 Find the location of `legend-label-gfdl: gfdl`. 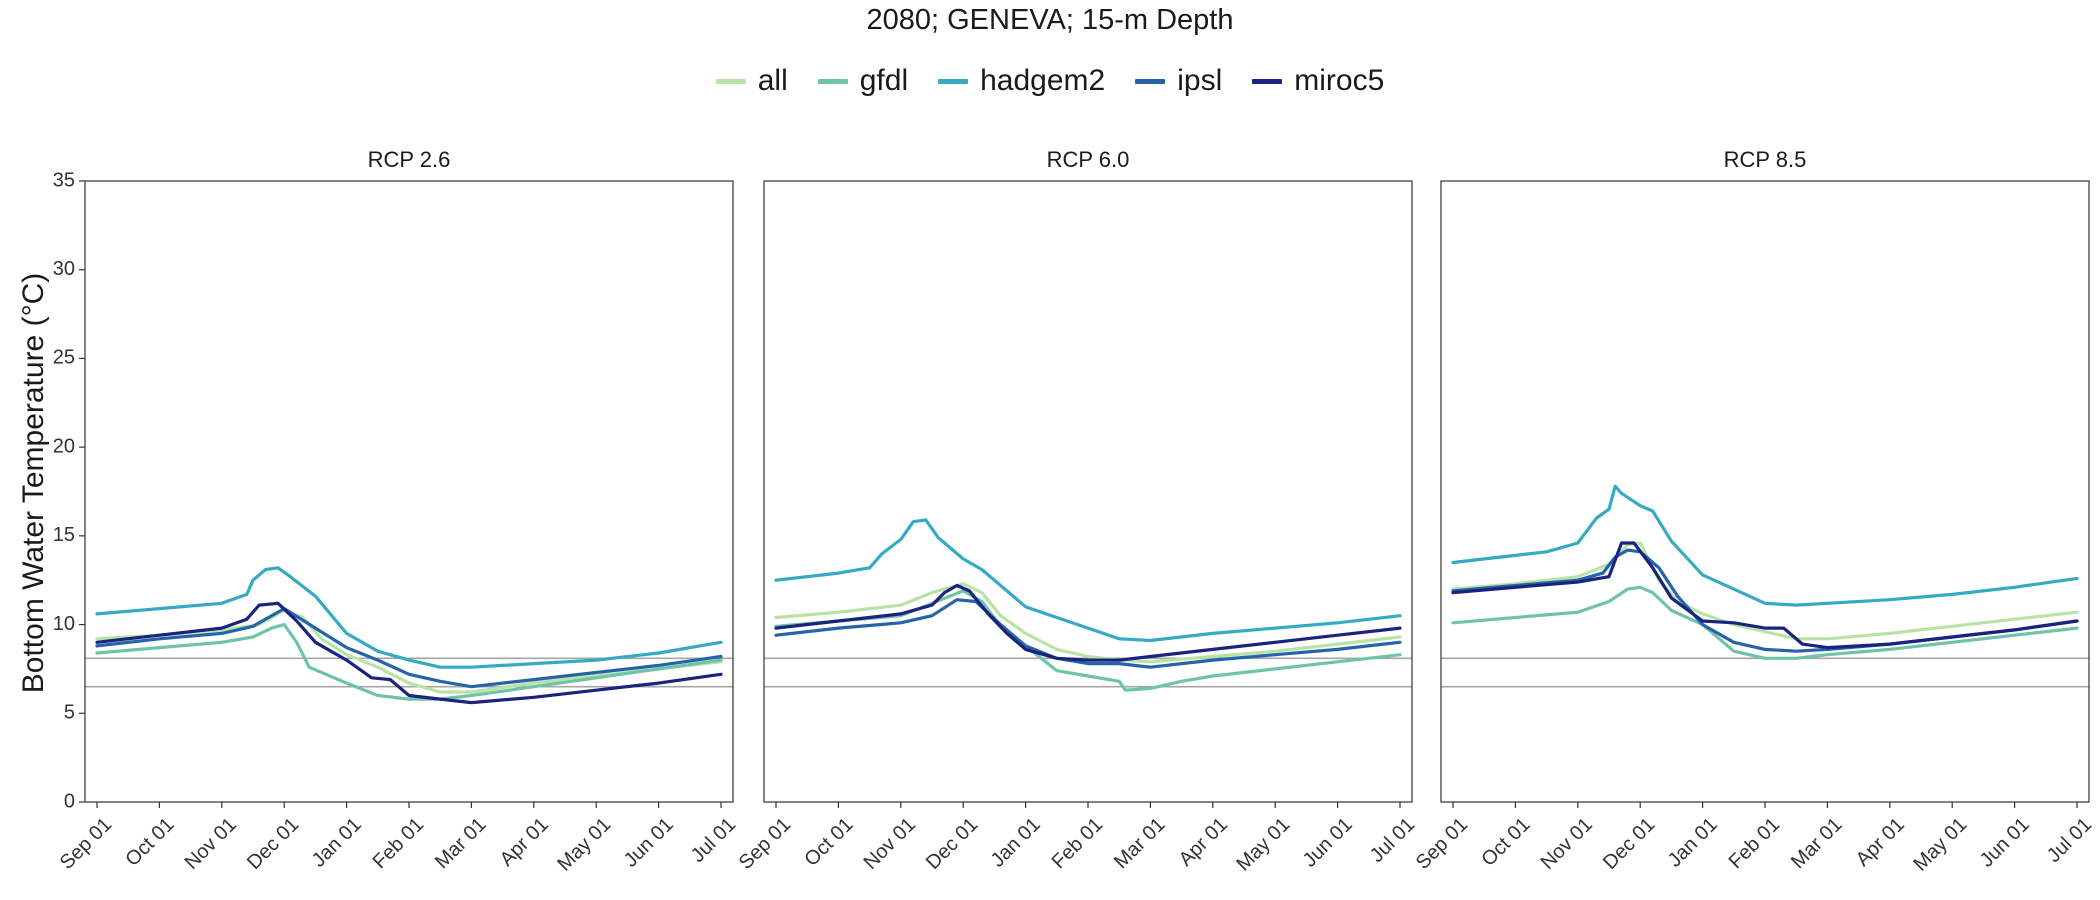

legend-label-gfdl: gfdl is located at coordinates (884, 80).